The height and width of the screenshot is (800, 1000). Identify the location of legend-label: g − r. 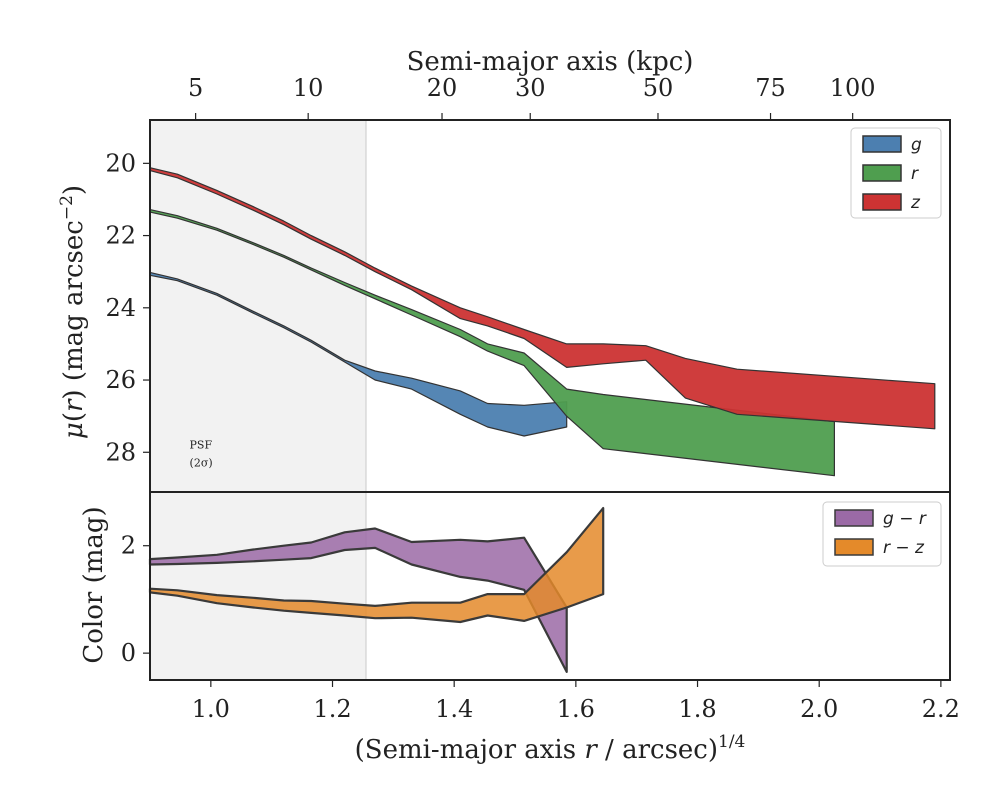
(905, 519).